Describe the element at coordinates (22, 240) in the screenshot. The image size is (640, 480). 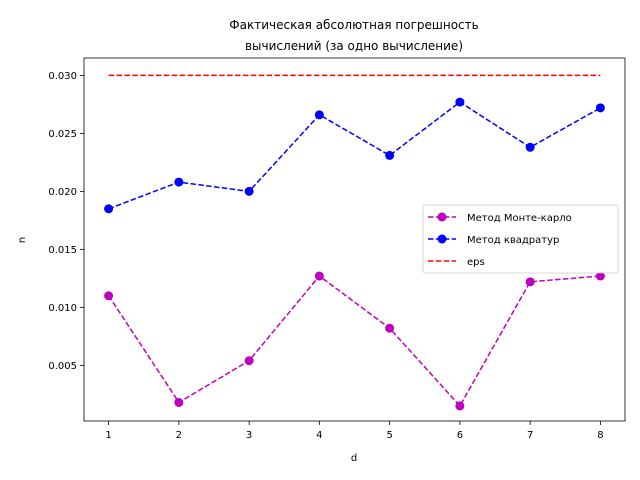
I see `y-axis-label: n` at that location.